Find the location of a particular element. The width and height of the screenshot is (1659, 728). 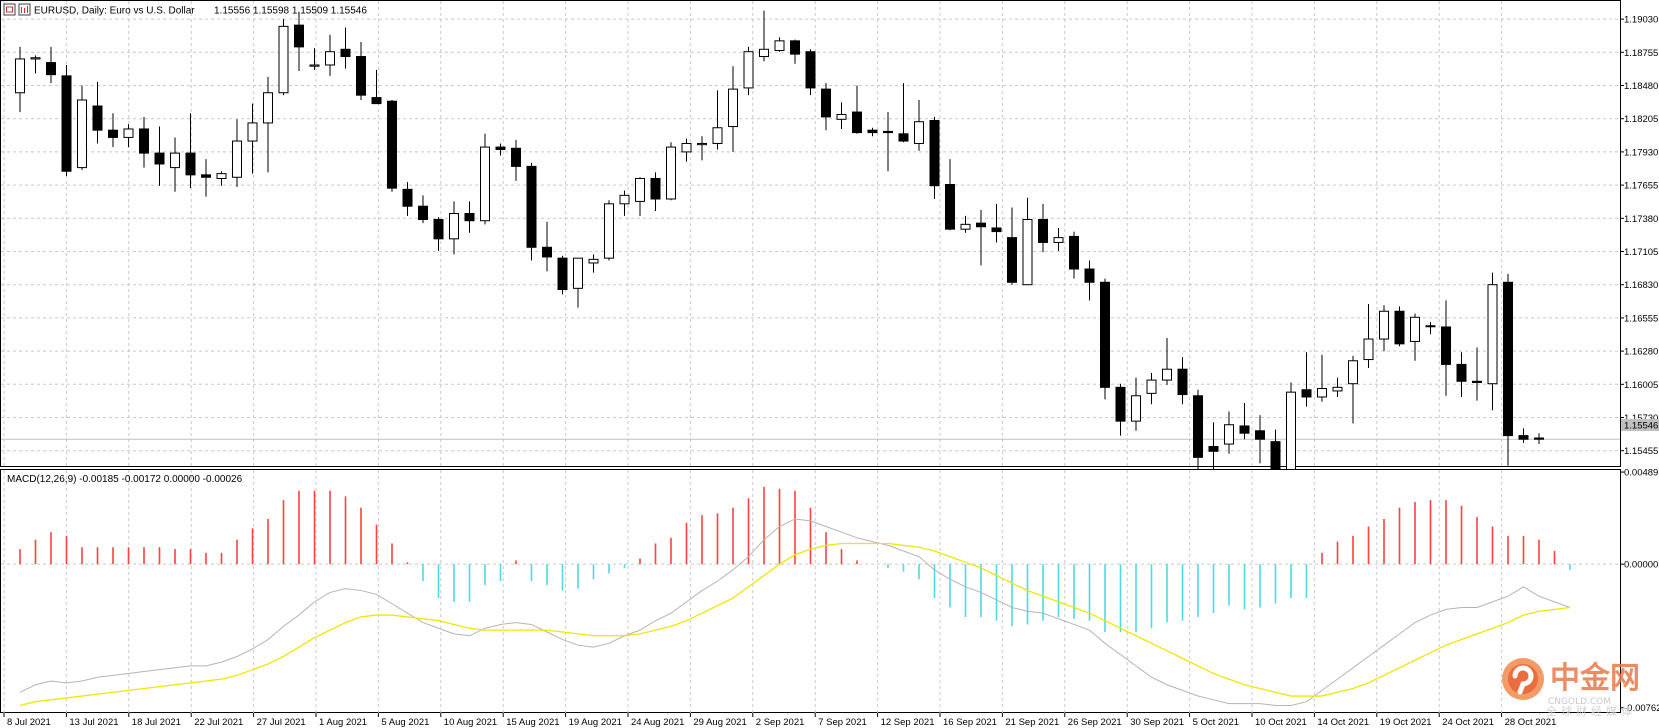

price-tick-label: 1.15730 is located at coordinates (1641, 418).